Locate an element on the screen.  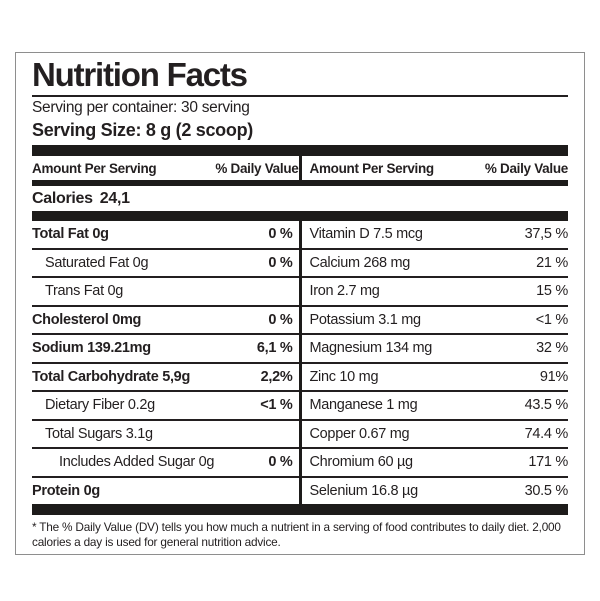
nutrient-row: Zinc 10 mg 91% is located at coordinates (434, 378).